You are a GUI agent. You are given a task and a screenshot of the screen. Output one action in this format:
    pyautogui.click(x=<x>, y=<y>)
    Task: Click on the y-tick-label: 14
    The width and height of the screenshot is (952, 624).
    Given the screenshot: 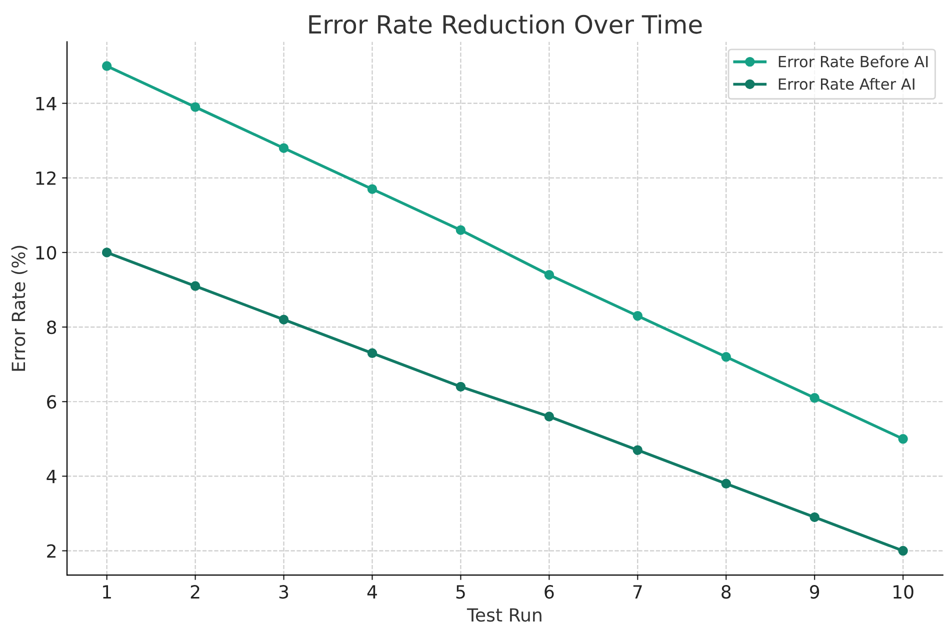 What is the action you would take?
    pyautogui.click(x=46, y=103)
    